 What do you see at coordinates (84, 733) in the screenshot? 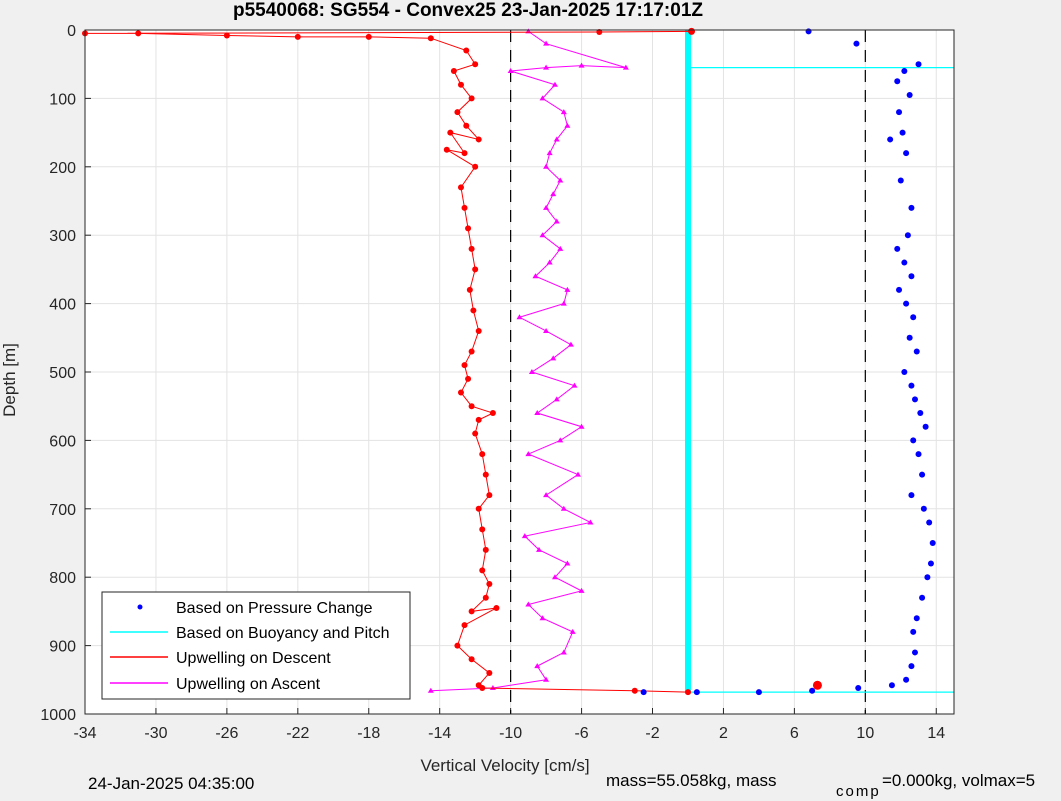
I see `x-tick-label: -34` at bounding box center [84, 733].